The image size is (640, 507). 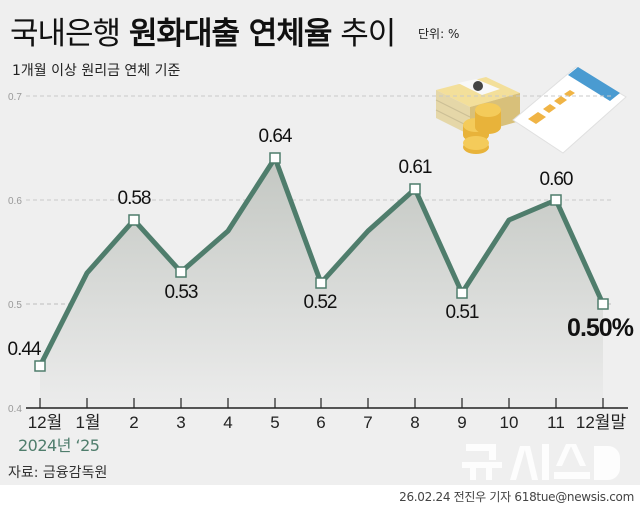 What do you see at coordinates (40, 366) in the screenshot?
I see `marker-dec-2024` at bounding box center [40, 366].